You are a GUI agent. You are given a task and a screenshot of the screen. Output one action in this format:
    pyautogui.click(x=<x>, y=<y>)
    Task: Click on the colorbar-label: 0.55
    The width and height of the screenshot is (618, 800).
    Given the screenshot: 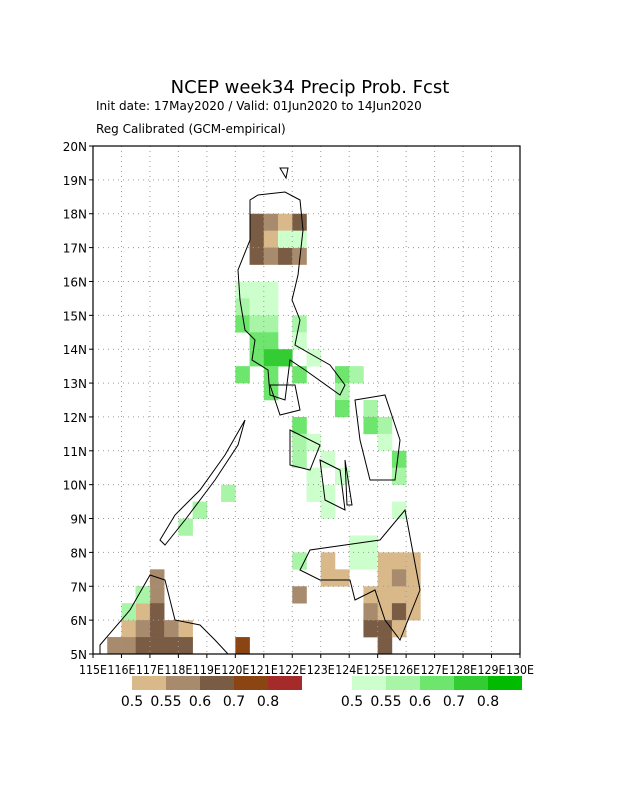 What is the action you would take?
    pyautogui.click(x=165, y=702)
    